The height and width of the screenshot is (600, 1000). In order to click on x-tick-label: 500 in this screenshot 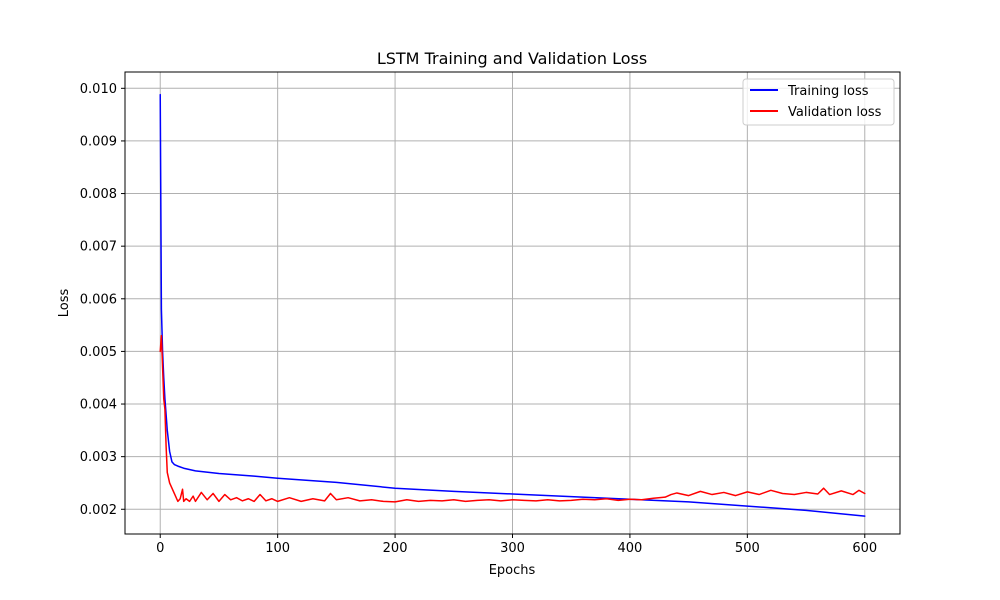, I will do `click(747, 548)`.